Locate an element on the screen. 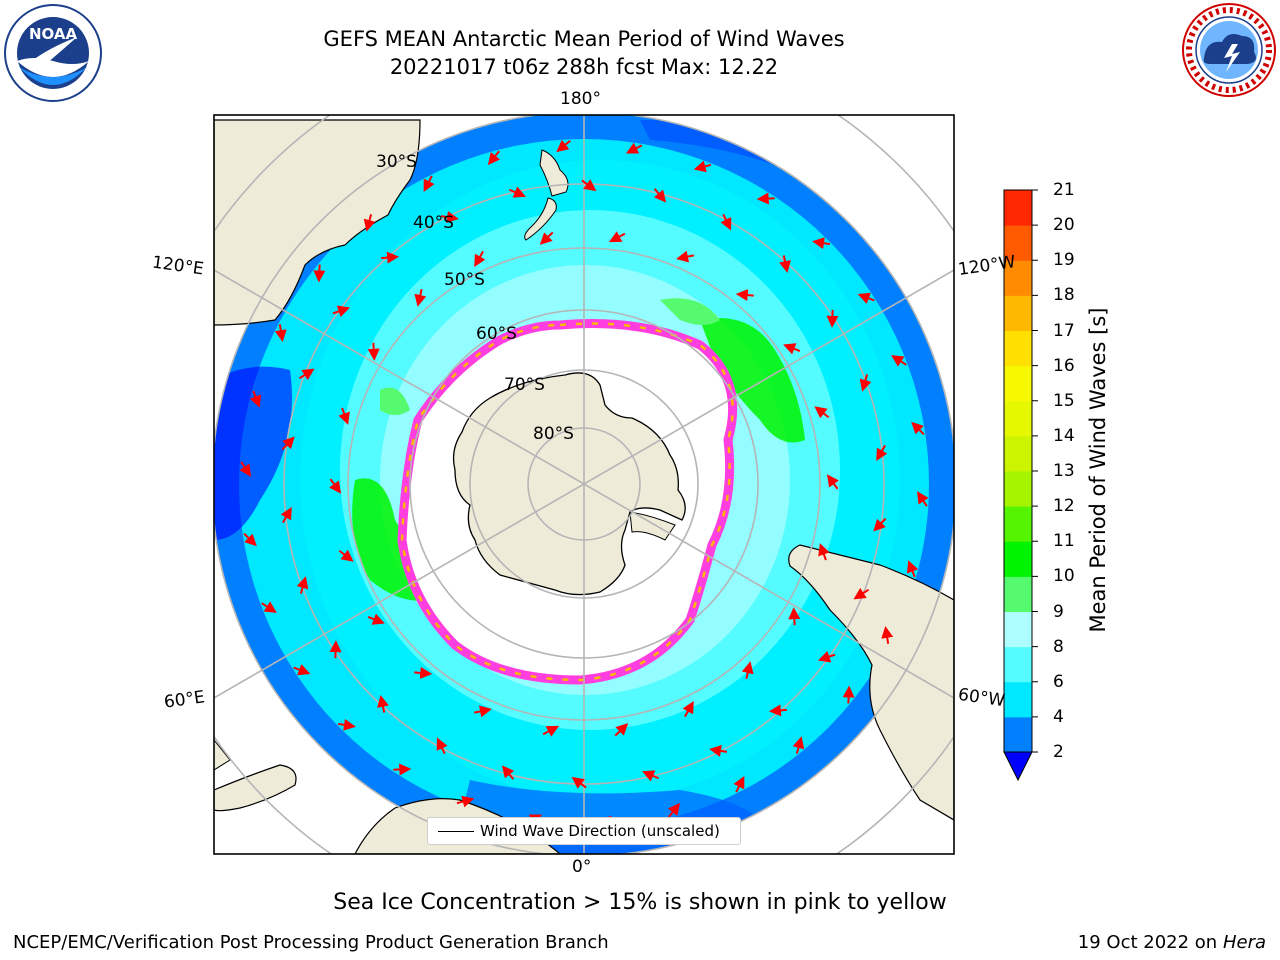 The width and height of the screenshot is (1280, 960). south-america-landmass is located at coordinates (871, 682).